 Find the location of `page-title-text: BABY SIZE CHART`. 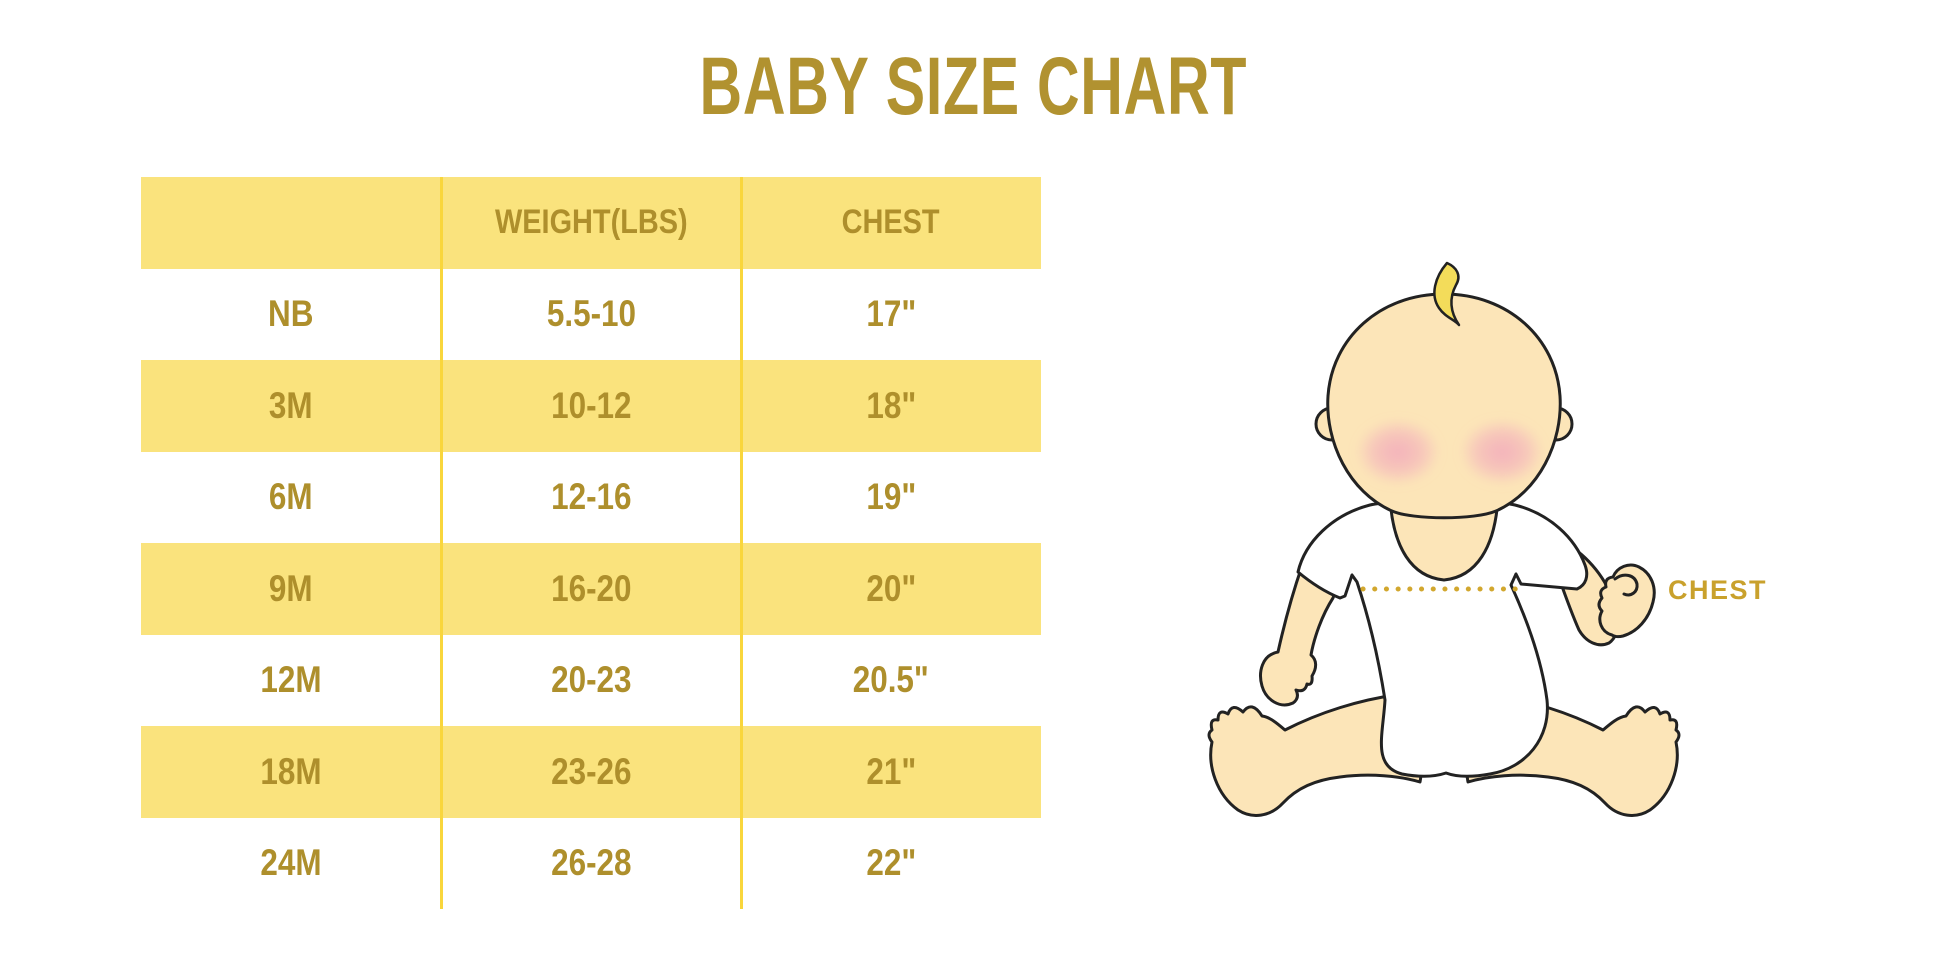

page-title-text: BABY SIZE CHART is located at coordinates (973, 86).